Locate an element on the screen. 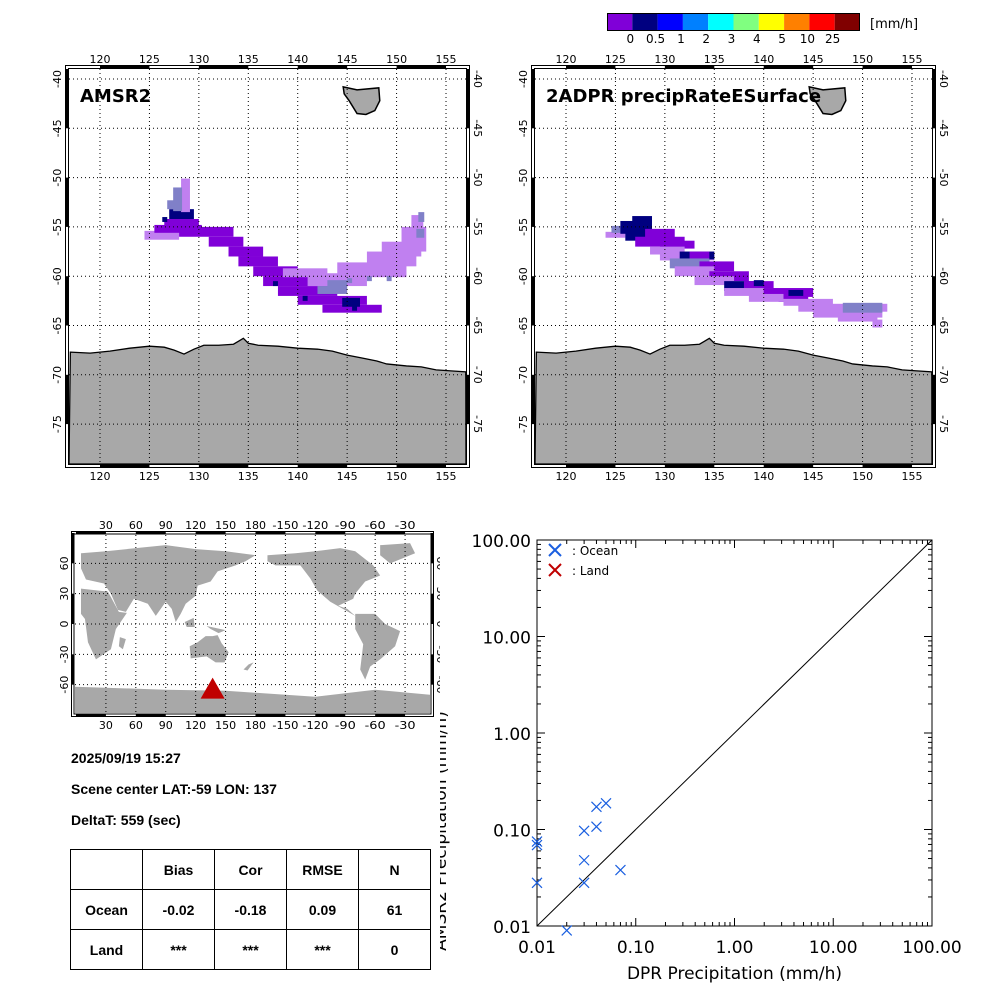  stats-row-land: Land *** *** *** 0 is located at coordinates (250, 949).